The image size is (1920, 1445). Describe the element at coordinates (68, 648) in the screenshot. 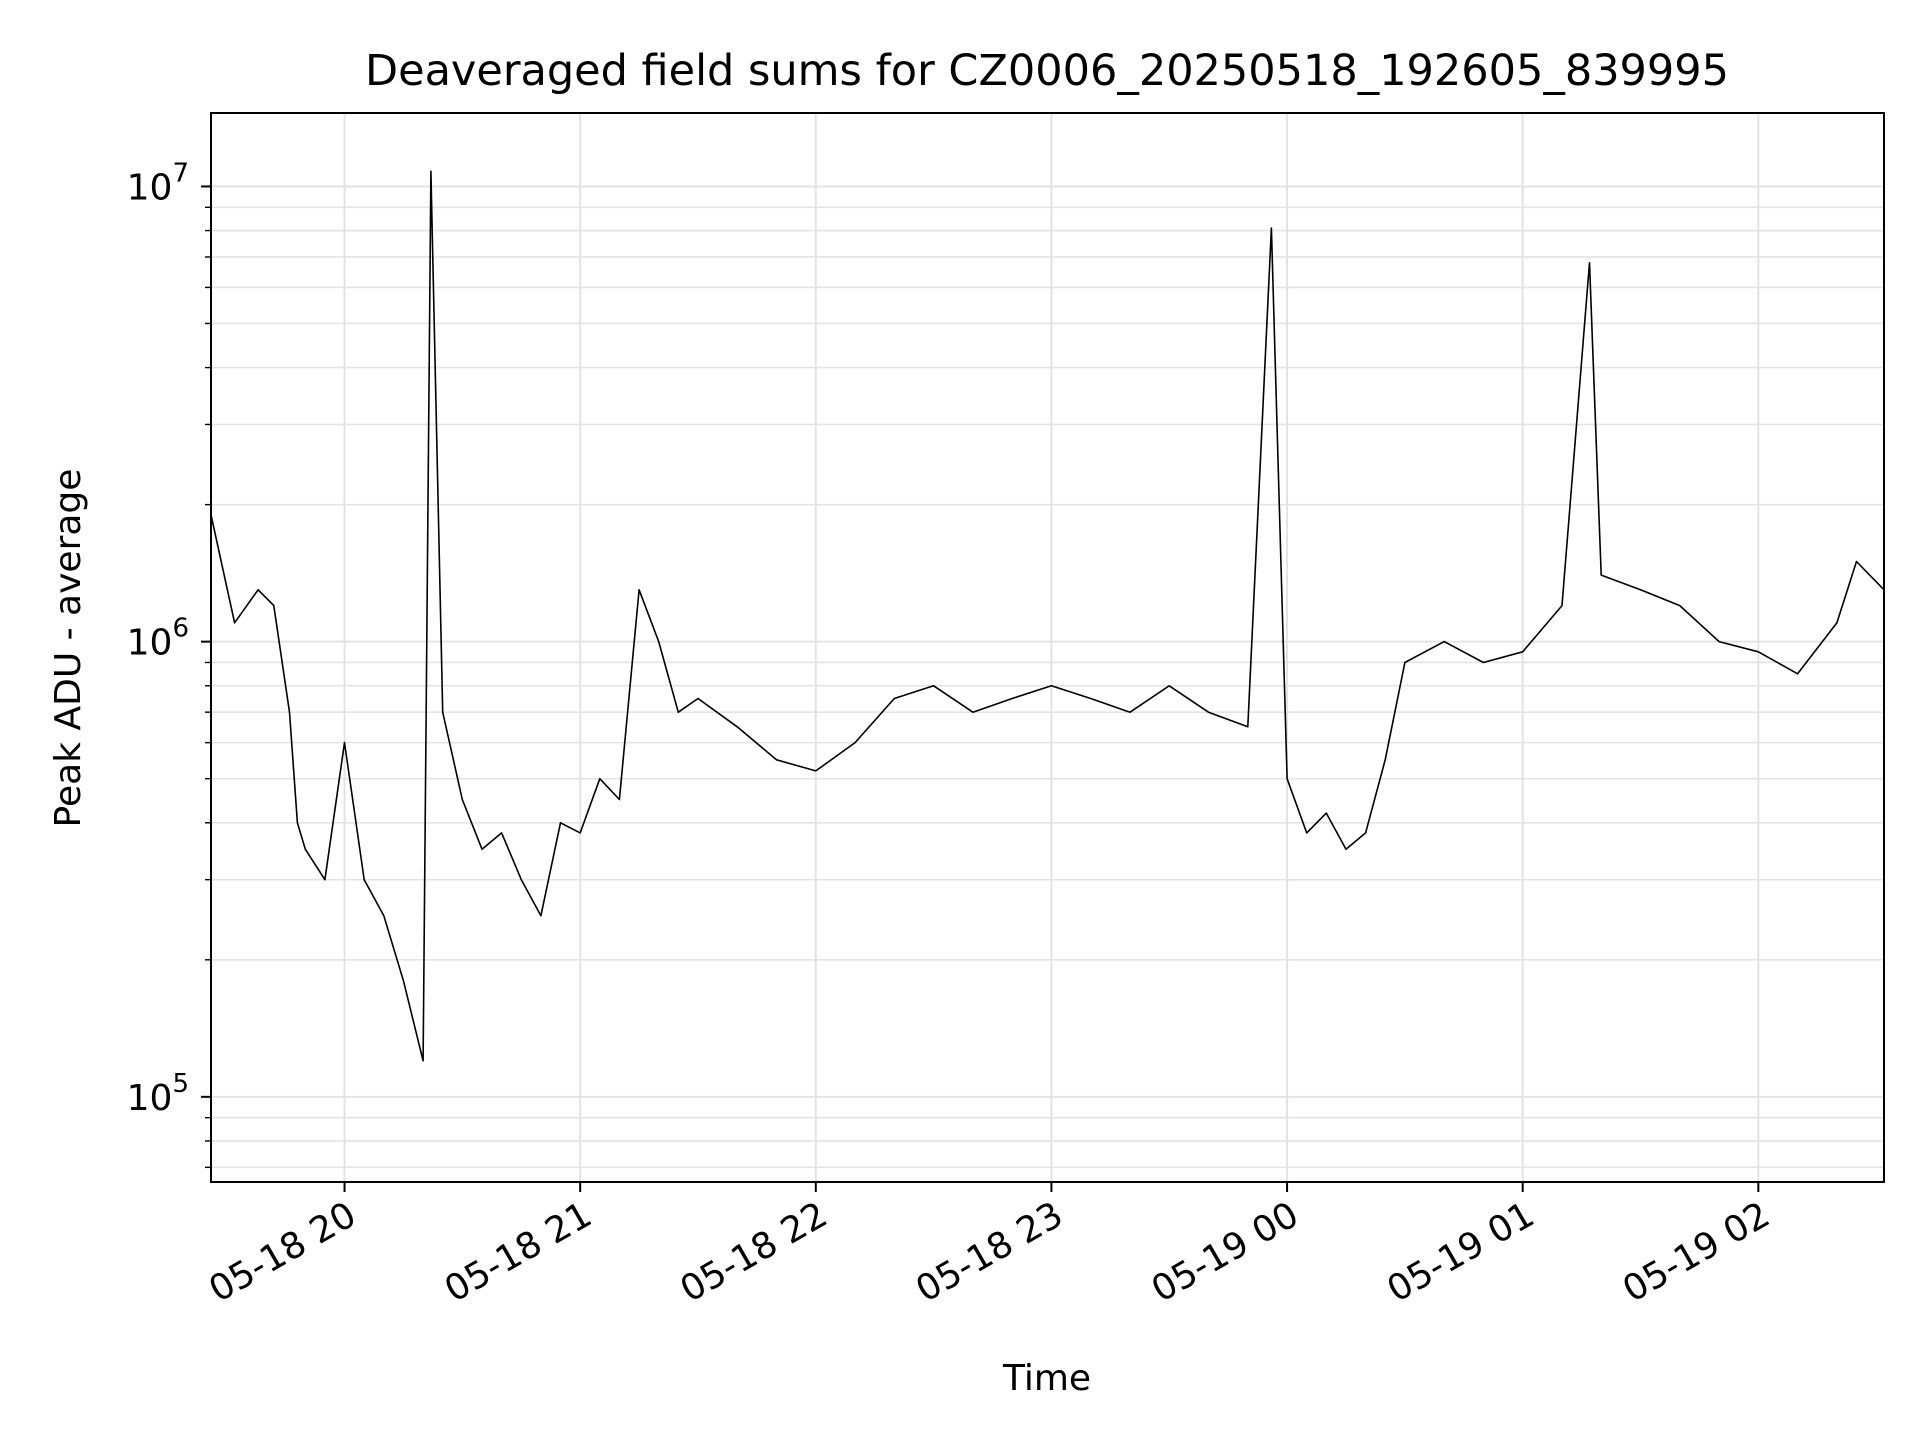

I see `y-axis-label: Peak ADU - average` at that location.